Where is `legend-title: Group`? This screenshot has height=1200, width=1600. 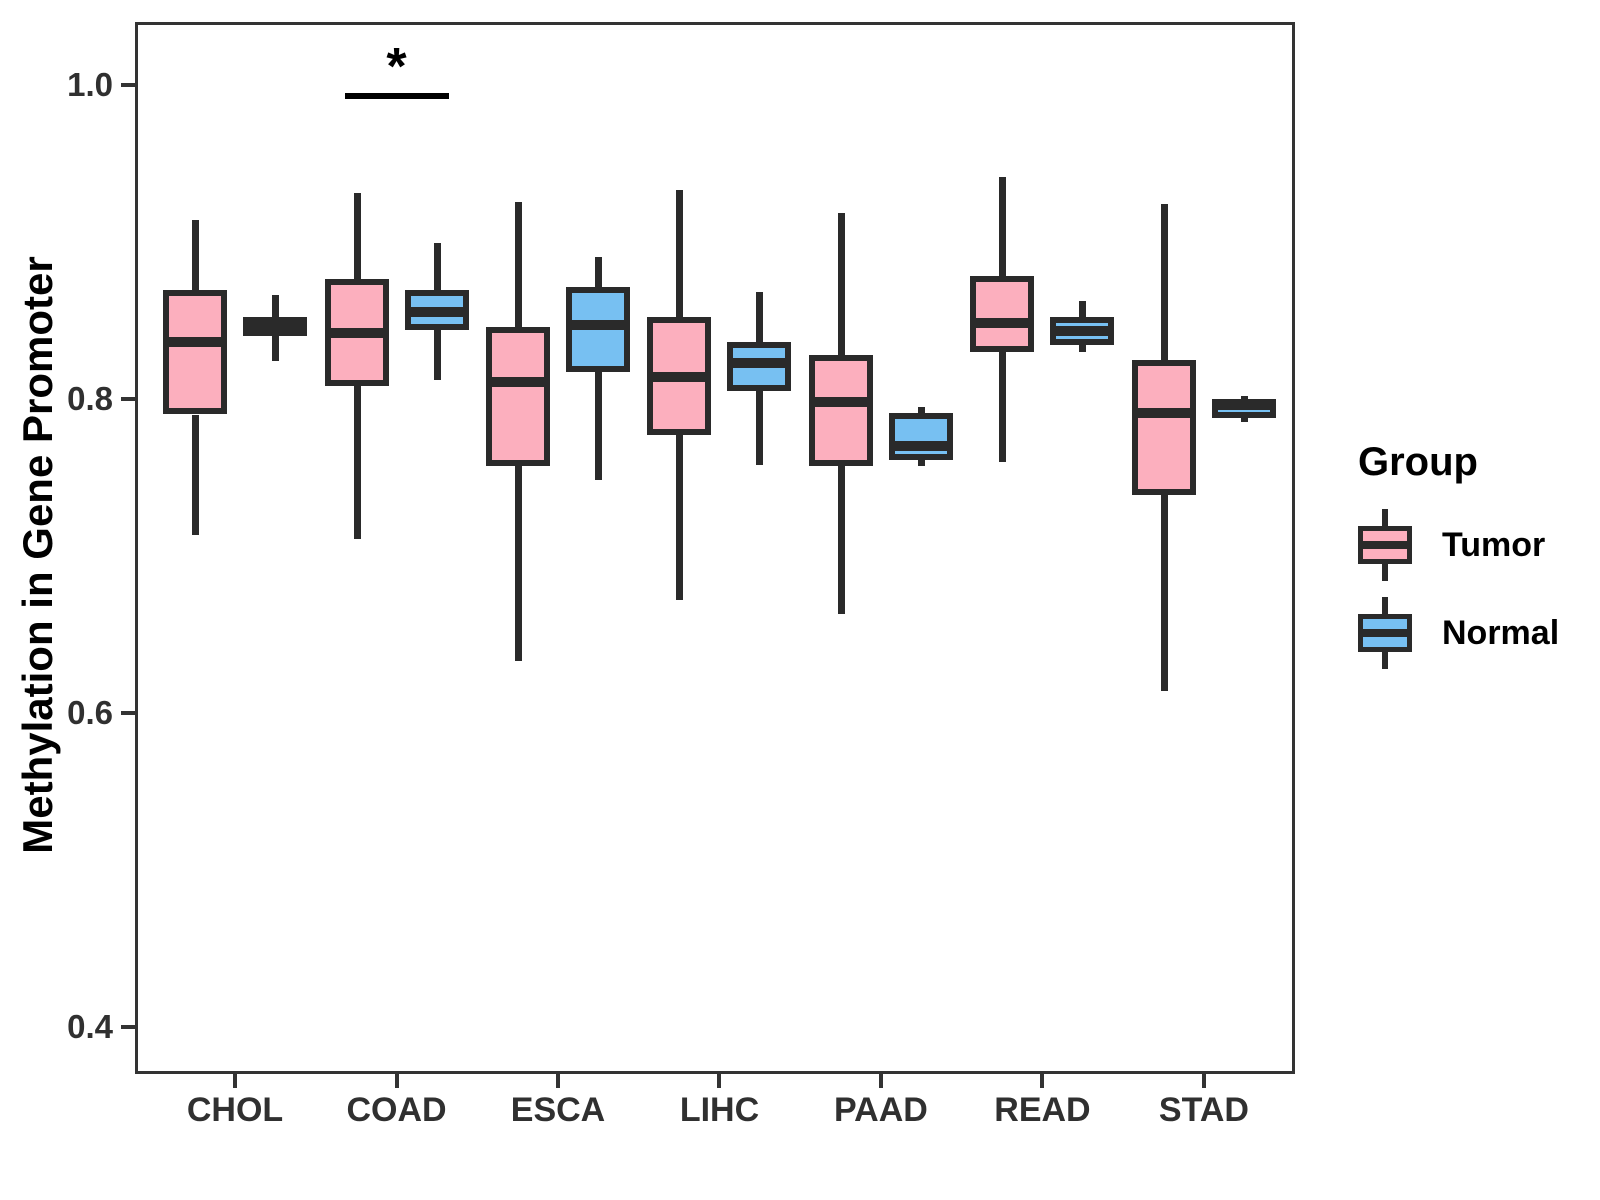
legend-title: Group is located at coordinates (1418, 462).